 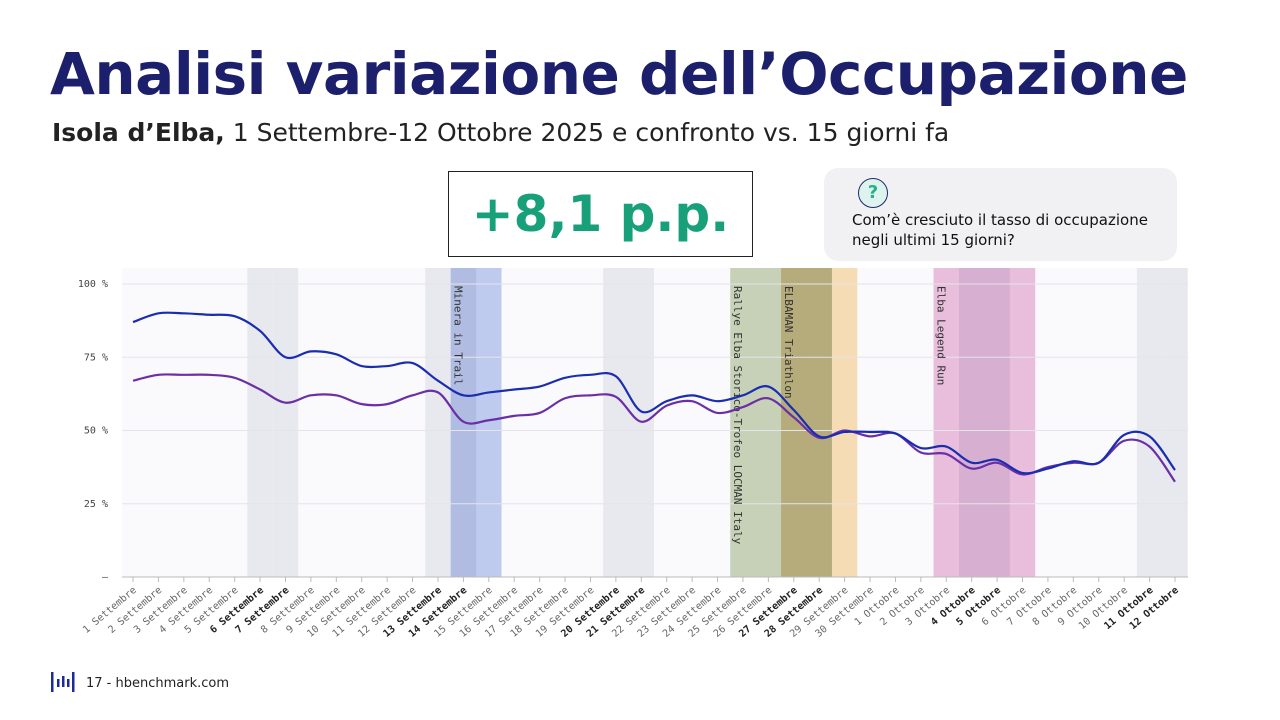 What do you see at coordinates (619, 74) in the screenshot?
I see `title: Analisi variazione dell’Occupazione` at bounding box center [619, 74].